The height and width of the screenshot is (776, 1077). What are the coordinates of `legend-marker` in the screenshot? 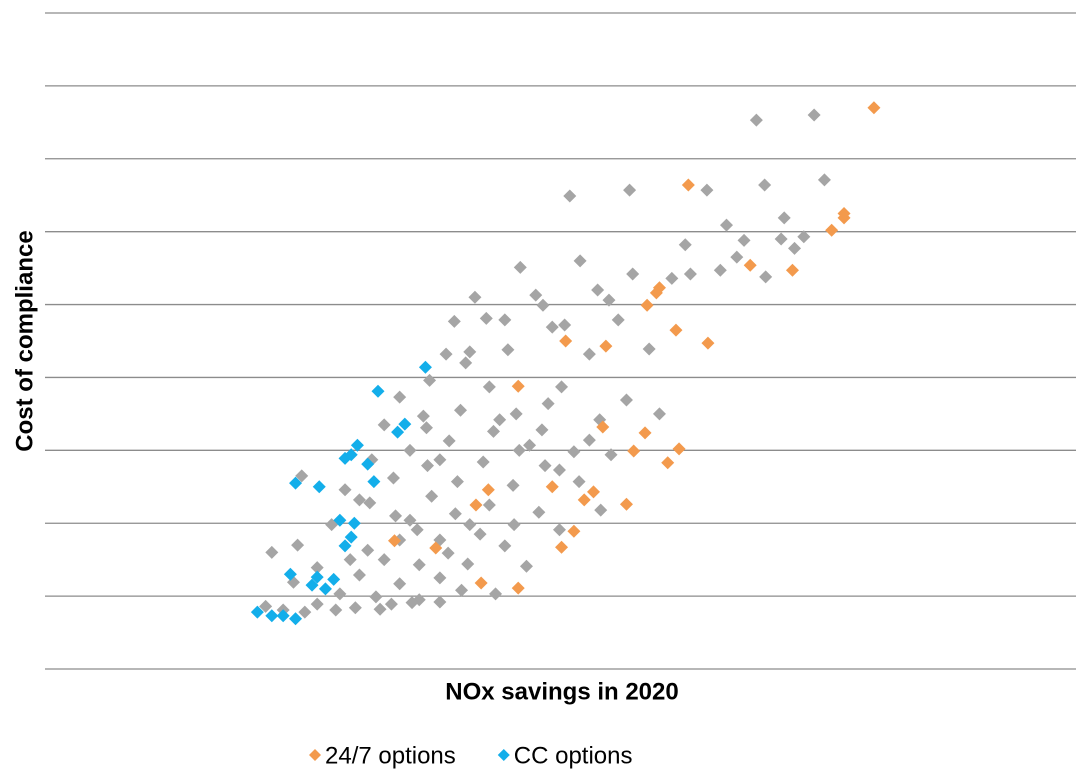 It's located at (315, 755).